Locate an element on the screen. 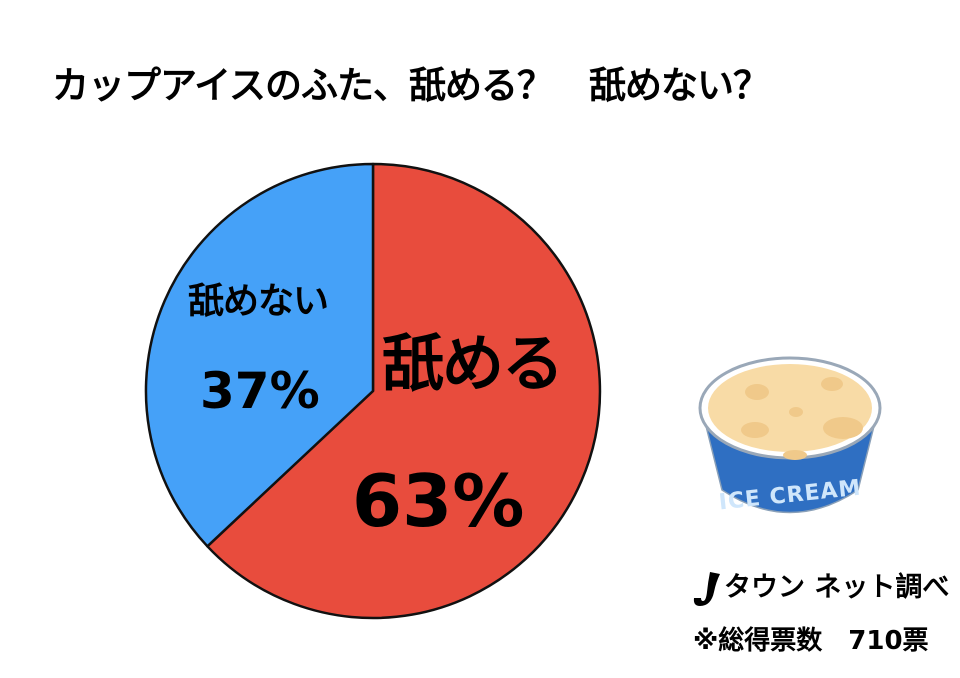  source-brand: タウン ネット is located at coordinates (810, 587).